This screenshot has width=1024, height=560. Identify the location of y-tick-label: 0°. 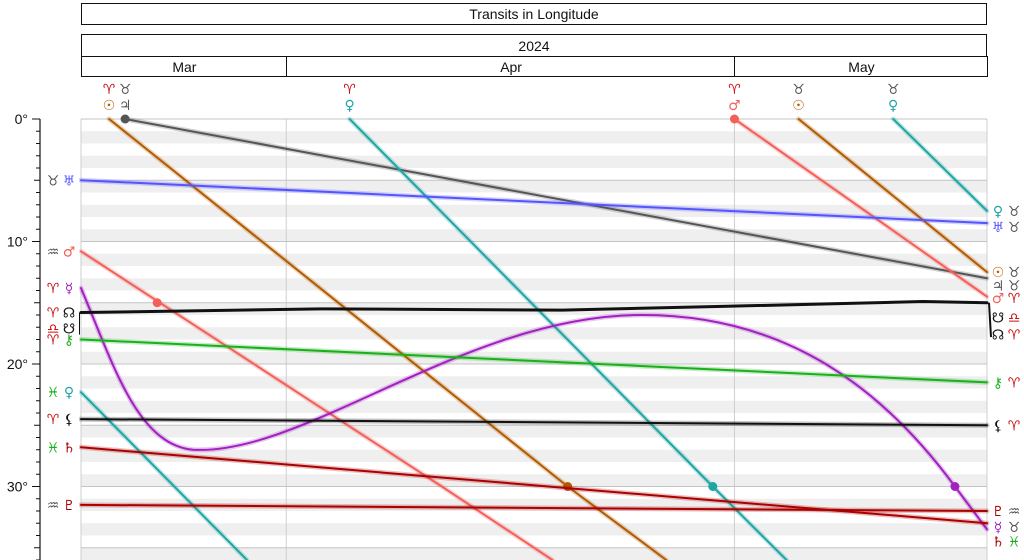
(21, 119).